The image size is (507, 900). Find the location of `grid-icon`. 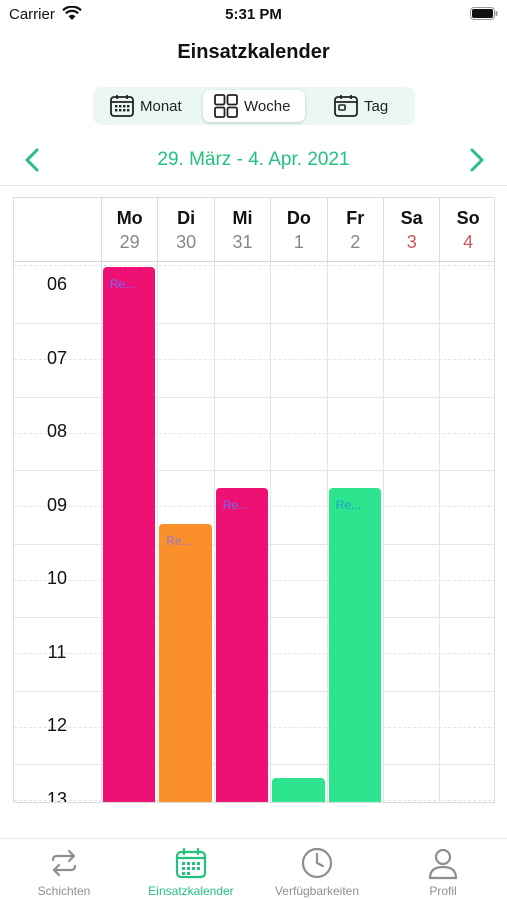

grid-icon is located at coordinates (226, 106).